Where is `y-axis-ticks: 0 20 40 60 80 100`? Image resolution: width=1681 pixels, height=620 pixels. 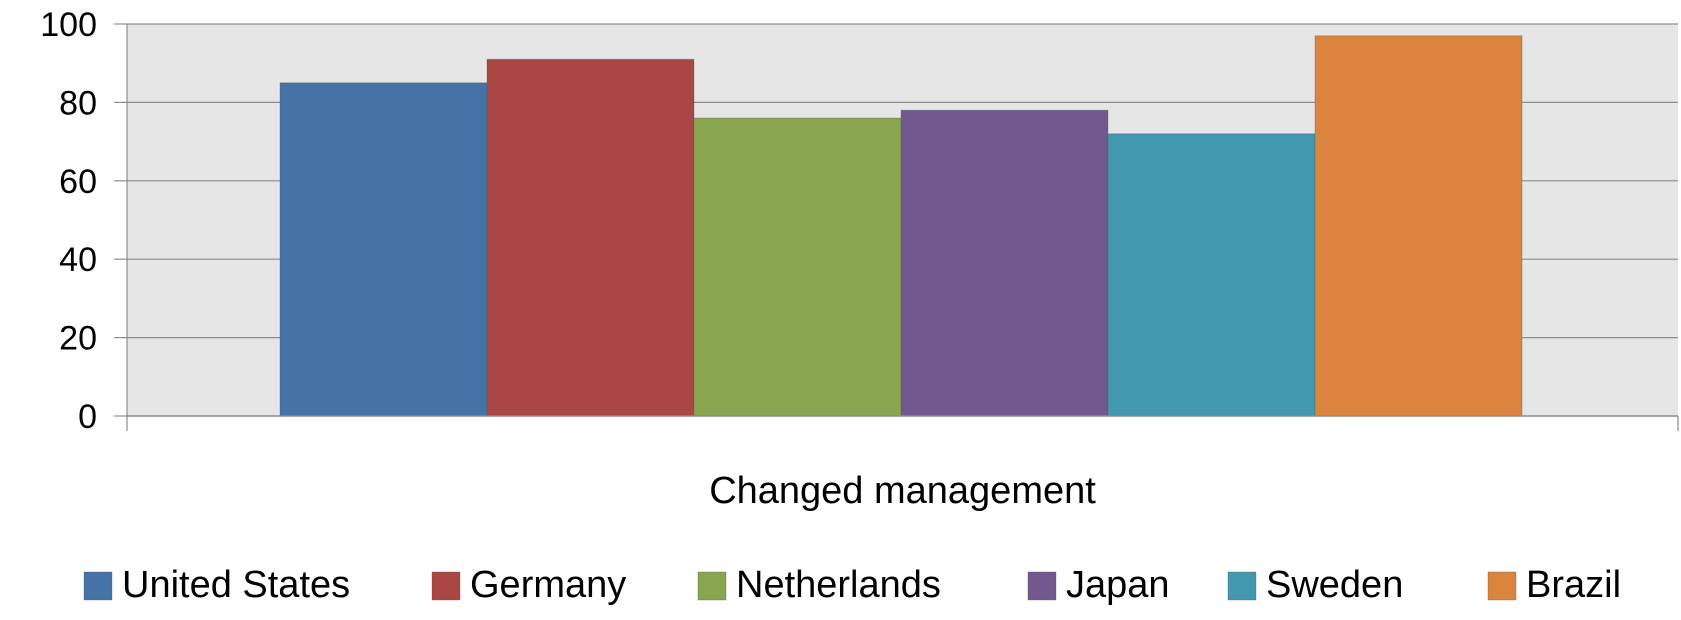
y-axis-ticks: 0 20 40 60 80 100 is located at coordinates (83, 221).